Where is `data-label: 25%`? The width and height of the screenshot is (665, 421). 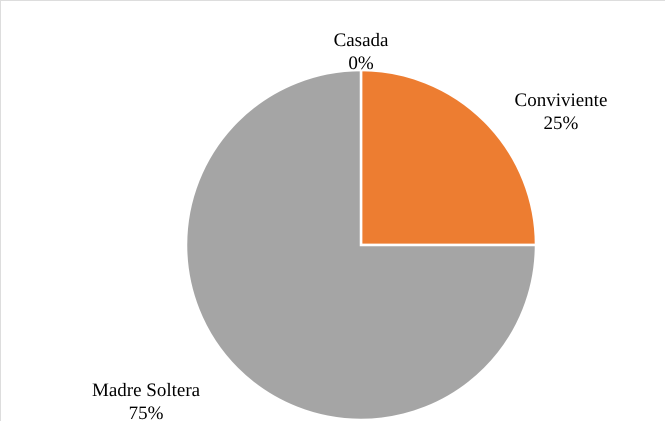
data-label: 25% is located at coordinates (561, 123).